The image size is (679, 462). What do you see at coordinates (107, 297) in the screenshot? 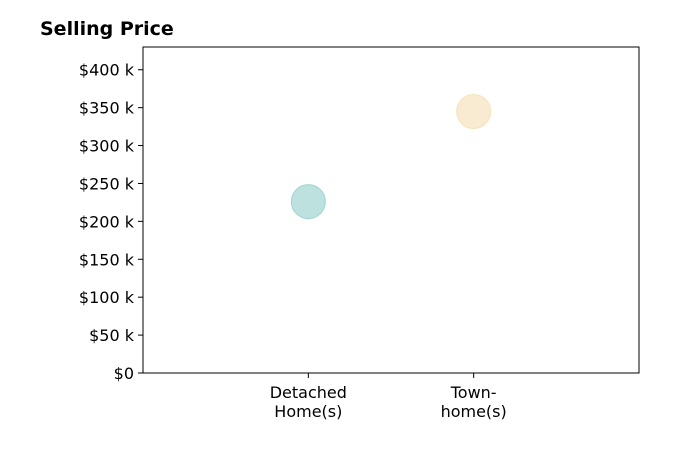
I see `y-tick-label: $100 k` at bounding box center [107, 297].